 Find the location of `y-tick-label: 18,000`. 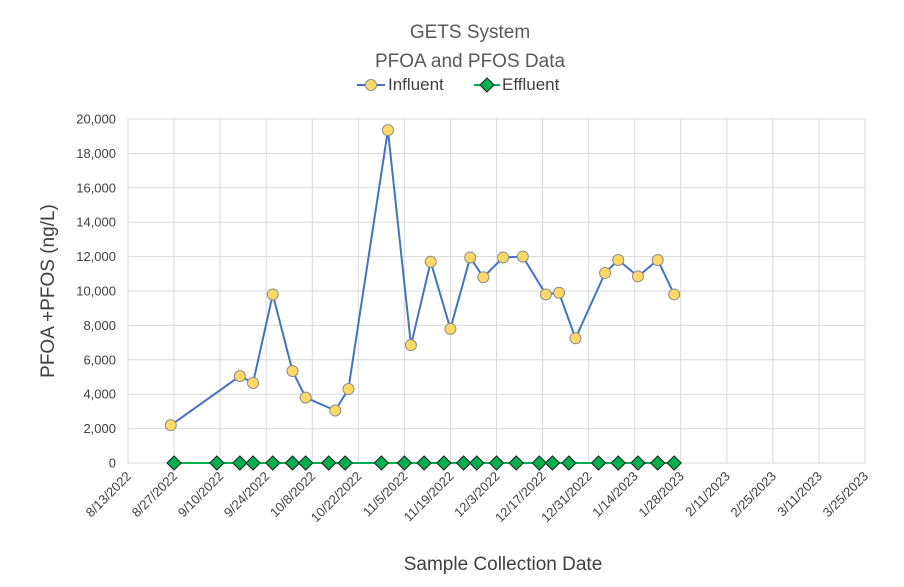

y-tick-label: 18,000 is located at coordinates (96, 153).